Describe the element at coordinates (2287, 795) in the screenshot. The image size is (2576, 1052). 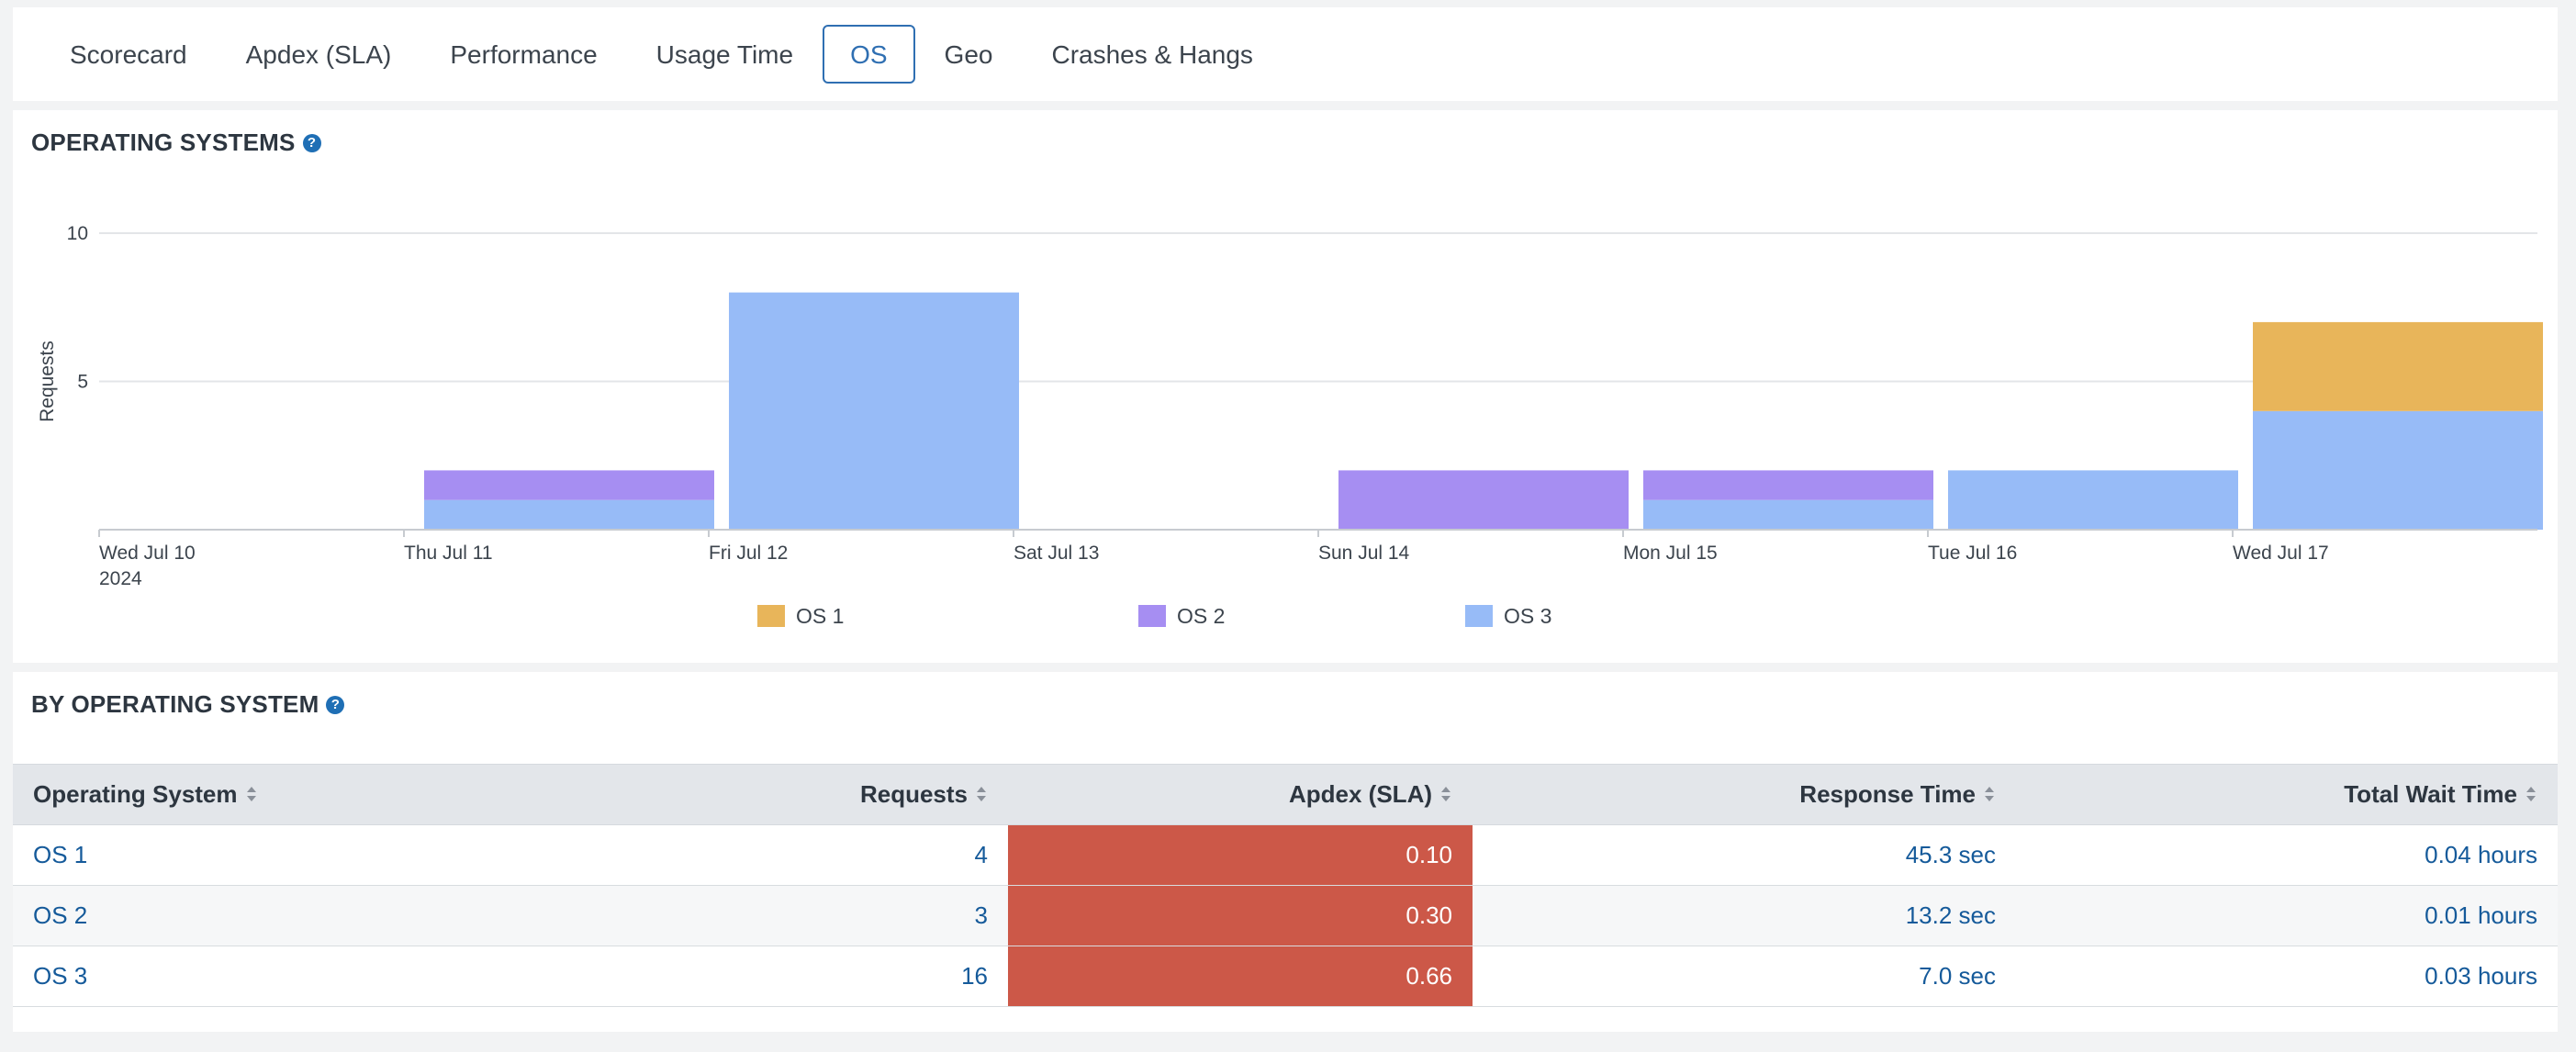
I see `column-header-total-wait-time: Total Wait Time` at that location.